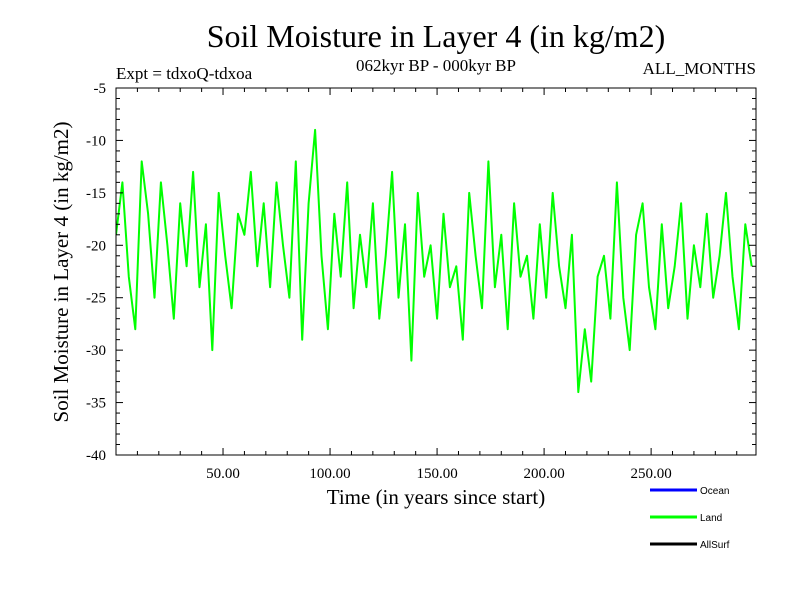 Image resolution: width=800 pixels, height=600 pixels. I want to click on x-tick-label: 250.00, so click(650, 474).